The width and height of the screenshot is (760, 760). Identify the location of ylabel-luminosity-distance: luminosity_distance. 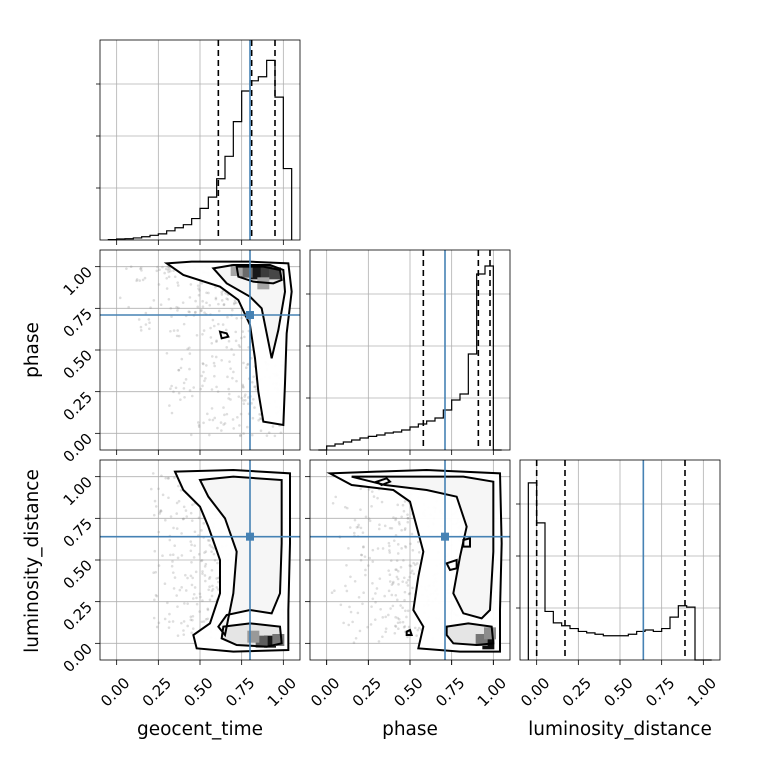
(32, 561).